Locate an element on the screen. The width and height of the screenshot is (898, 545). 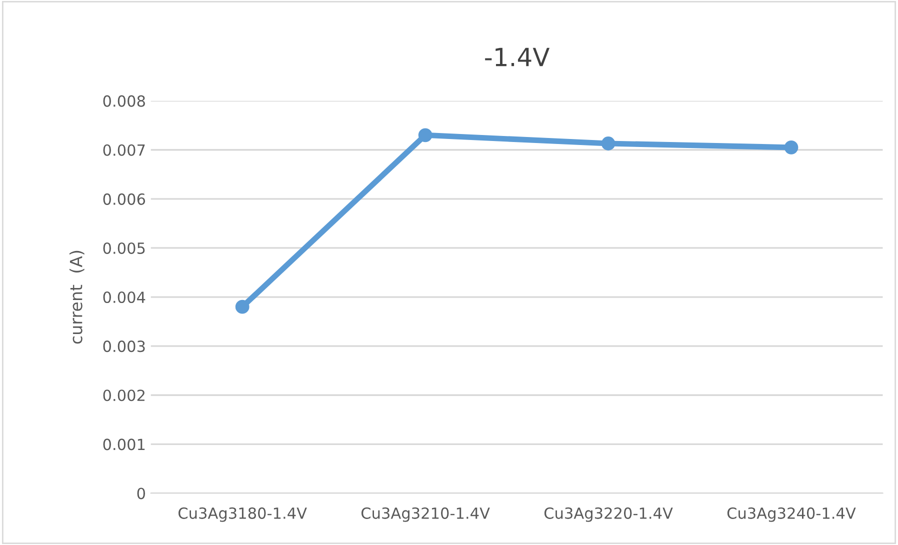
x-tick-label: Cu3Ag3240-1.4V is located at coordinates (791, 514).